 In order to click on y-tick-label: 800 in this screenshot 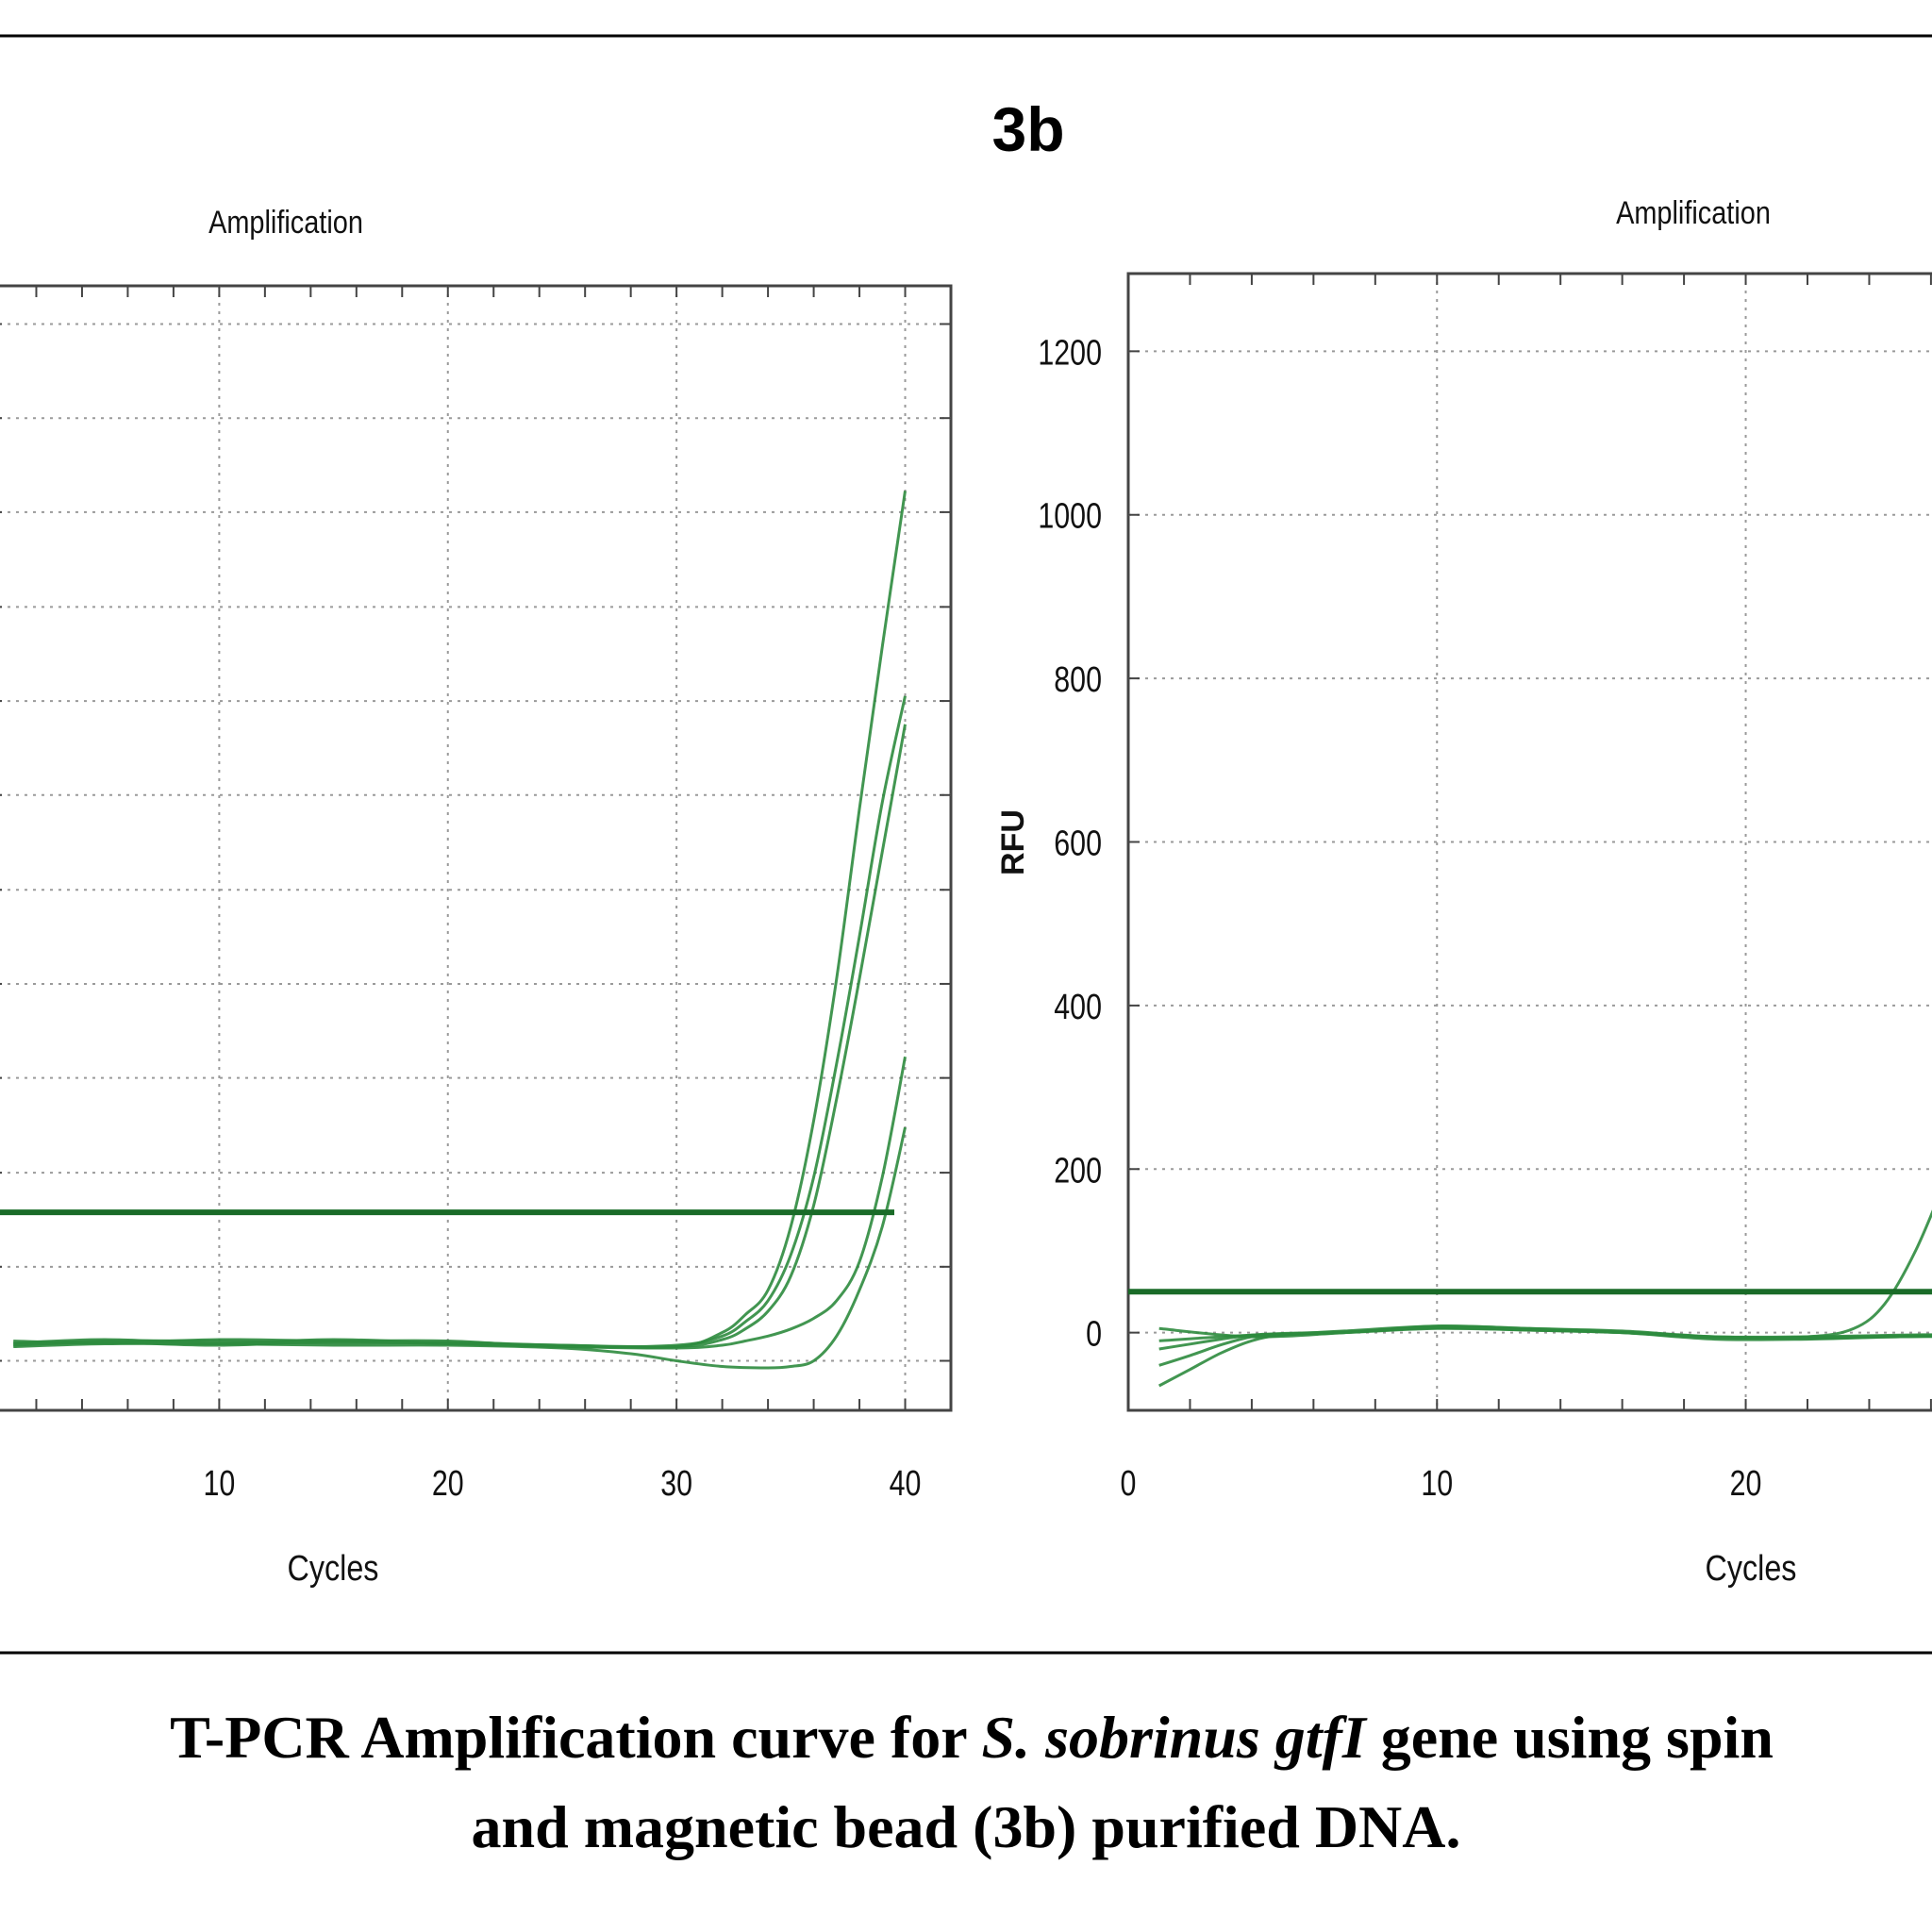, I will do `click(1078, 680)`.